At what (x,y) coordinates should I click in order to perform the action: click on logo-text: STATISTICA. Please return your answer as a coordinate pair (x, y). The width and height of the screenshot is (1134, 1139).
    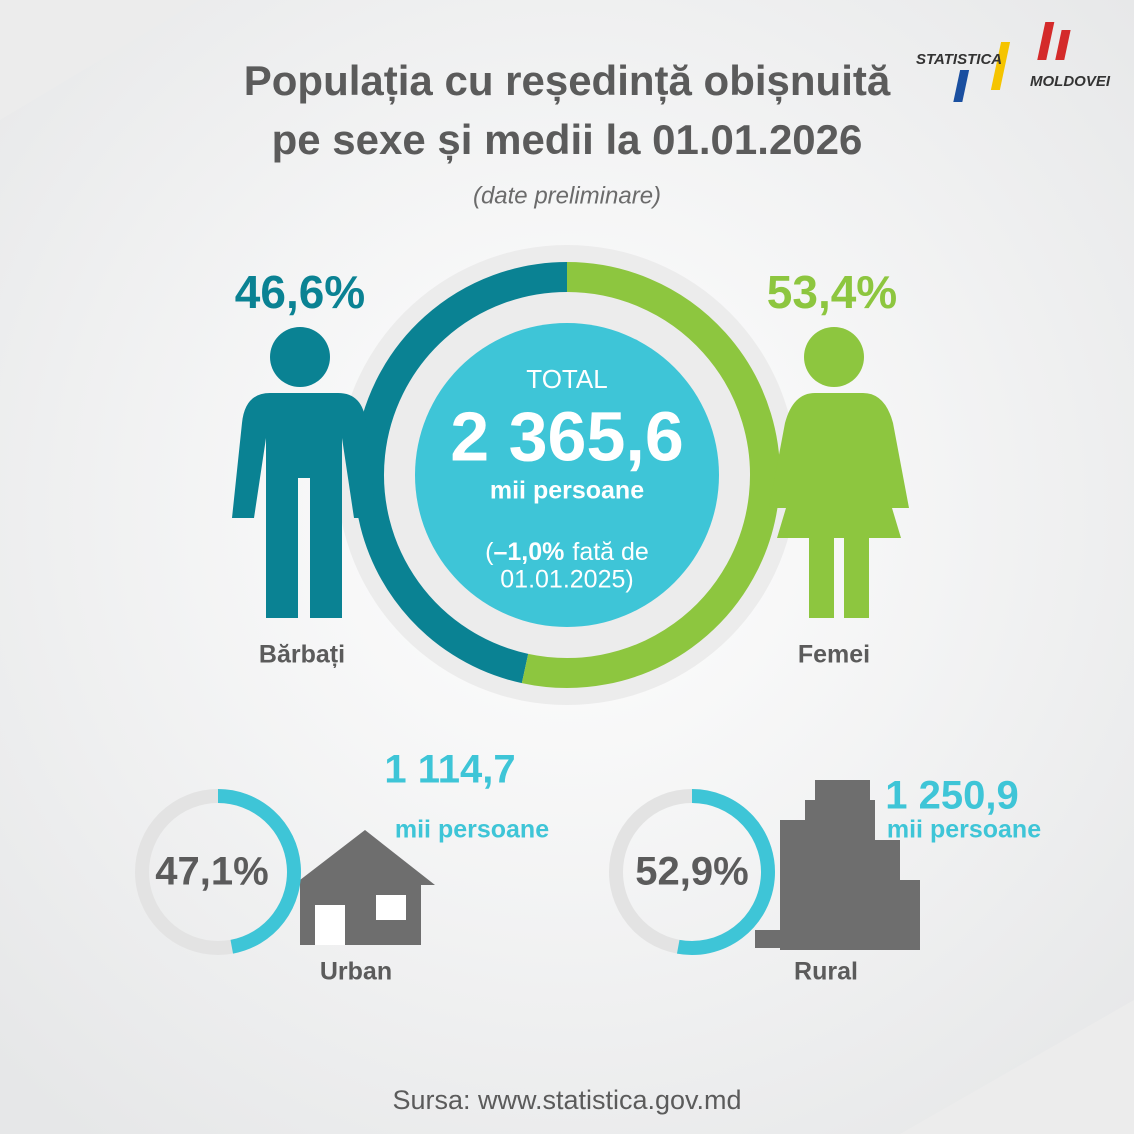
    Looking at the image, I should click on (959, 59).